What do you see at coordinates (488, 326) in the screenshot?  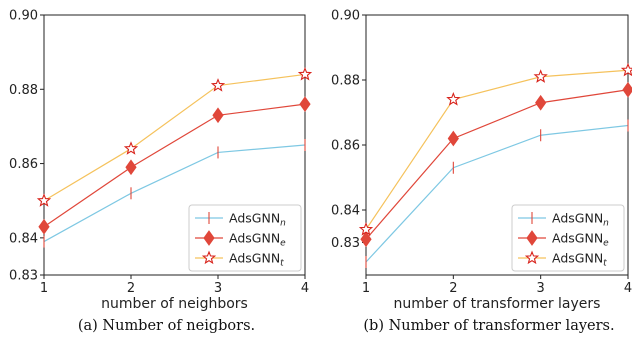 I see `figure-caption: (b) Number of transformer layers.` at bounding box center [488, 326].